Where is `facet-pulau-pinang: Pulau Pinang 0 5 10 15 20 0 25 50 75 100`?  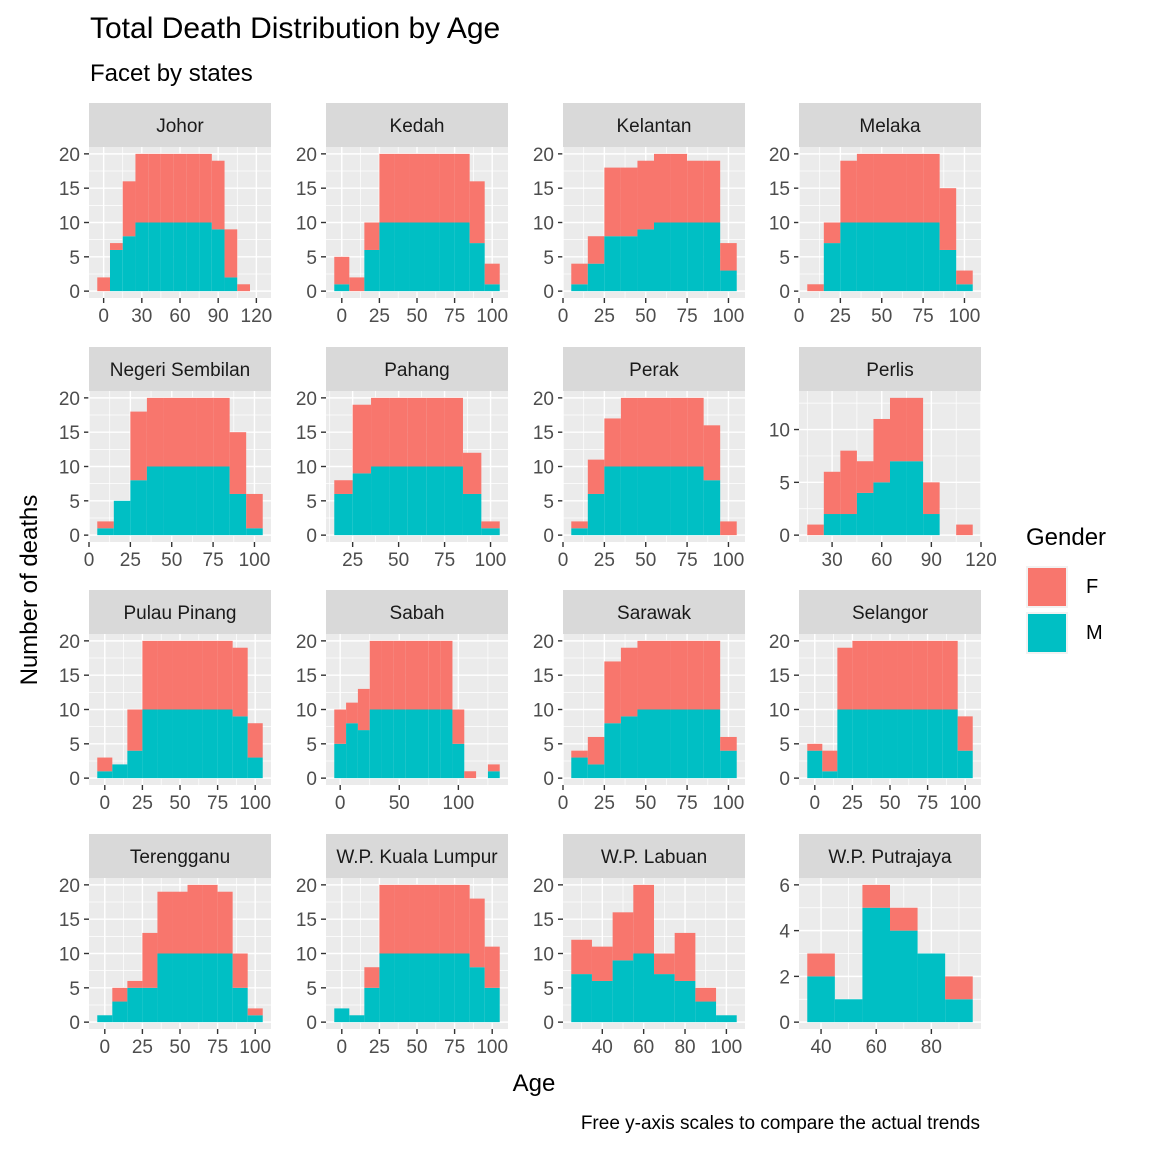 facet-pulau-pinang: Pulau Pinang 0 5 10 15 20 0 25 50 75 100 is located at coordinates (165, 702).